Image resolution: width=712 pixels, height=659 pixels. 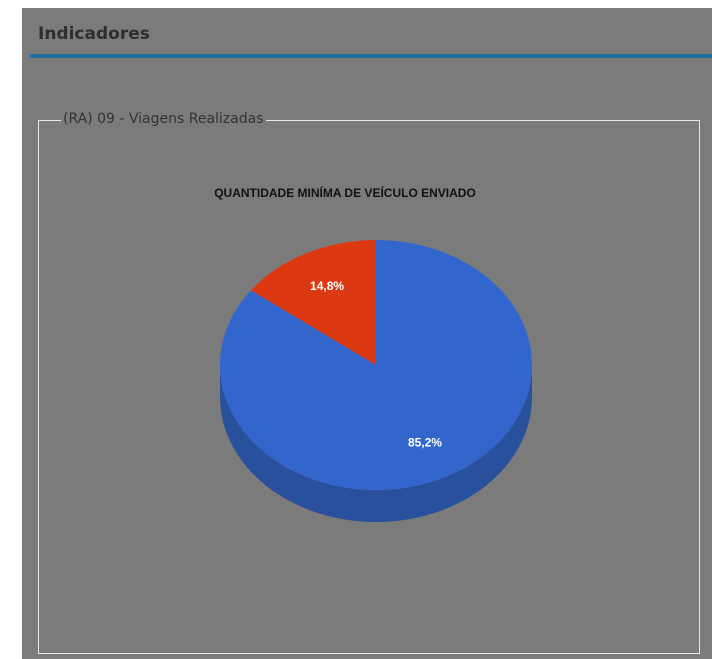 What do you see at coordinates (313, 302) in the screenshot?
I see `pie-slice` at bounding box center [313, 302].